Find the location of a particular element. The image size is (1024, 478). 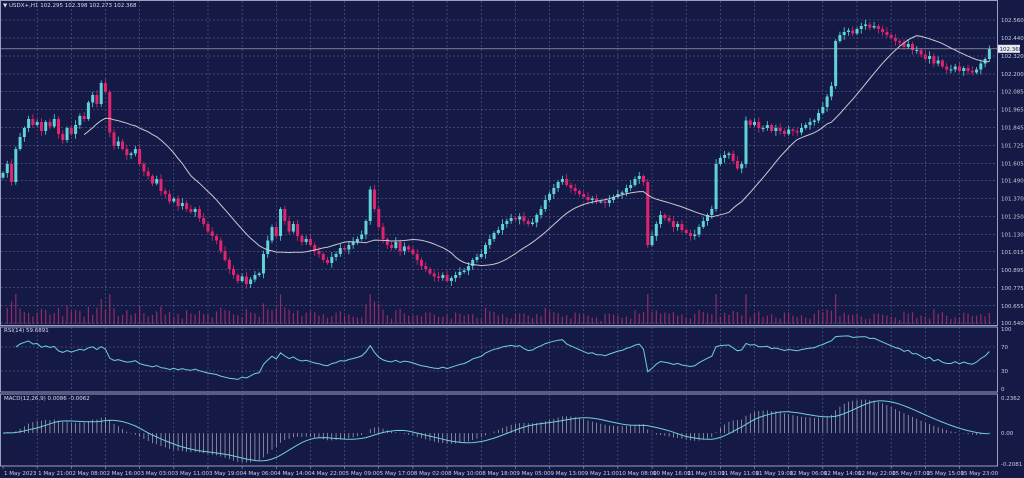

price-tick-label: 102.085 is located at coordinates (1012, 92).